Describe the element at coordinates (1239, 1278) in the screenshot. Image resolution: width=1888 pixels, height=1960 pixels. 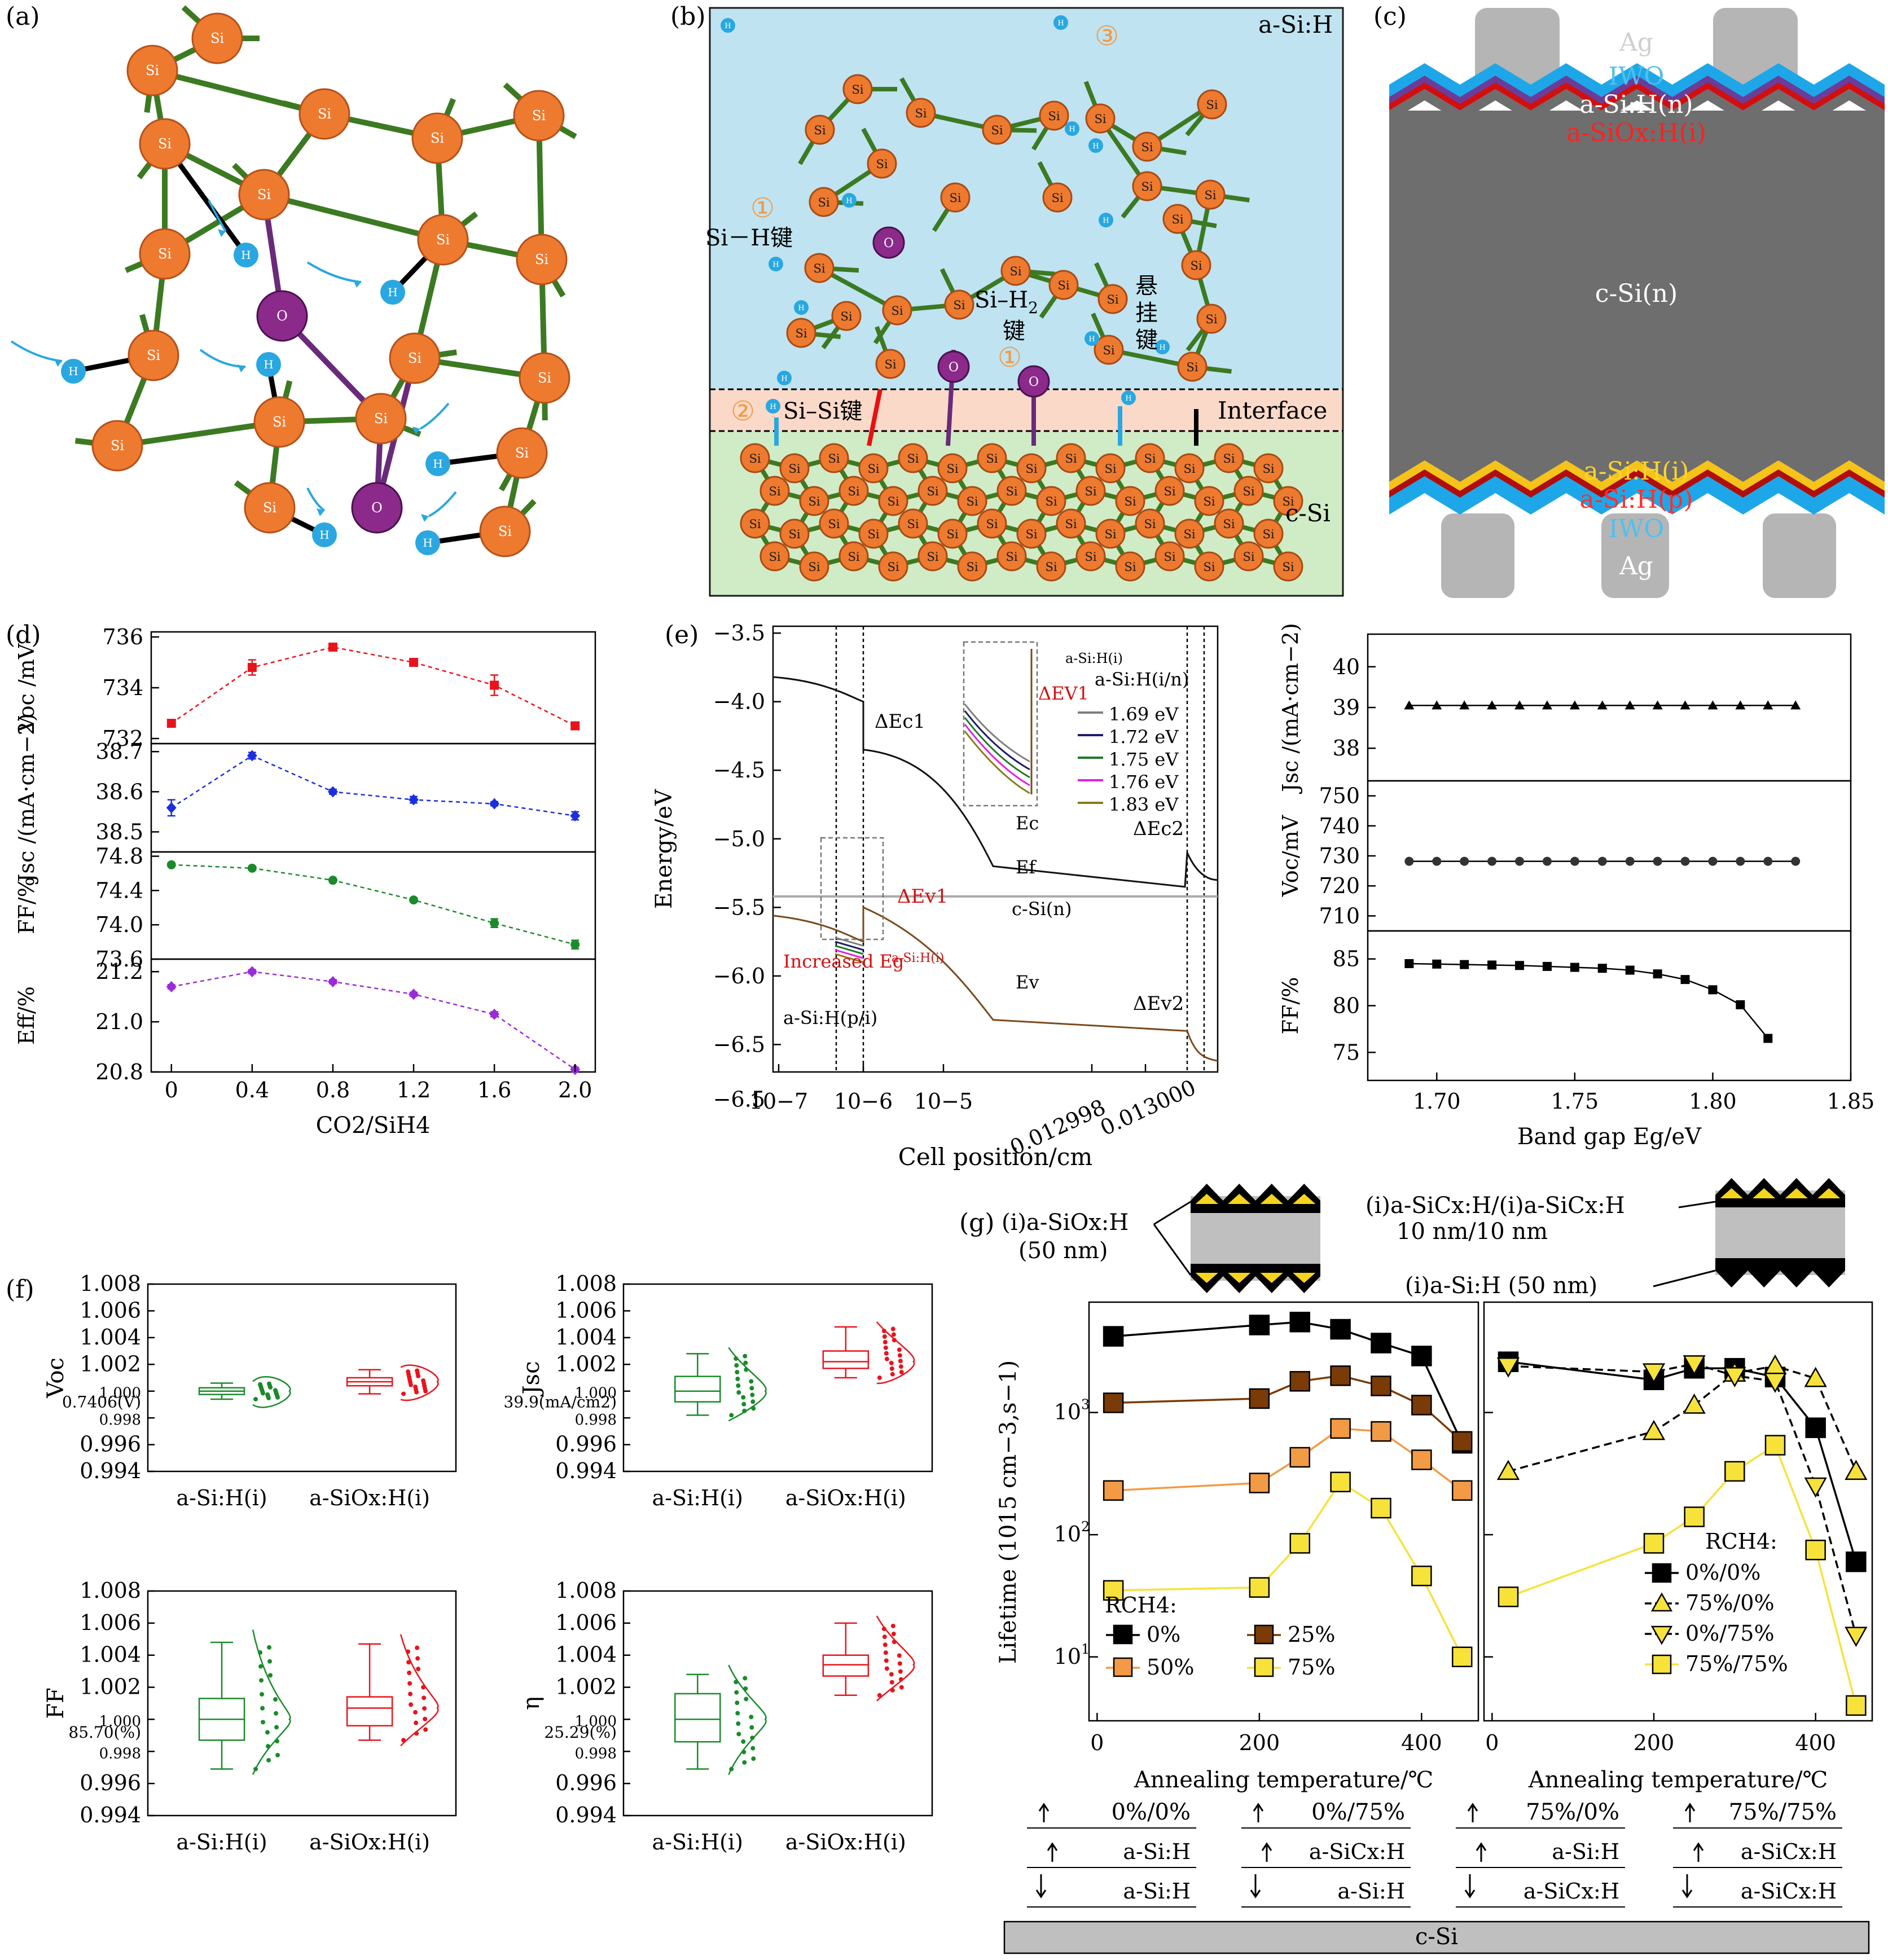
I see `yellow-layer` at that location.